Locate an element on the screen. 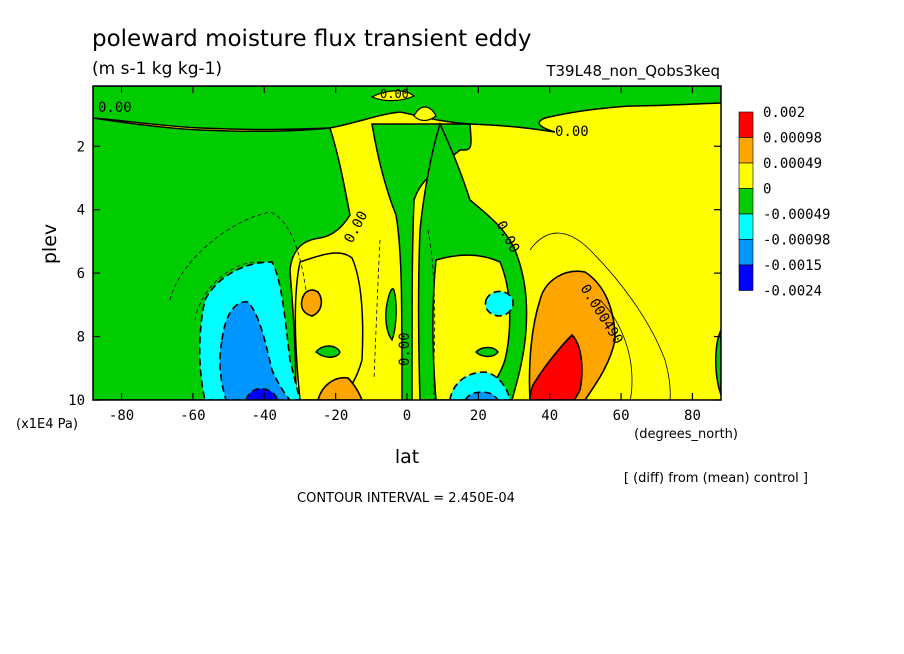  colorbar-label: 0.00049 is located at coordinates (792, 164).